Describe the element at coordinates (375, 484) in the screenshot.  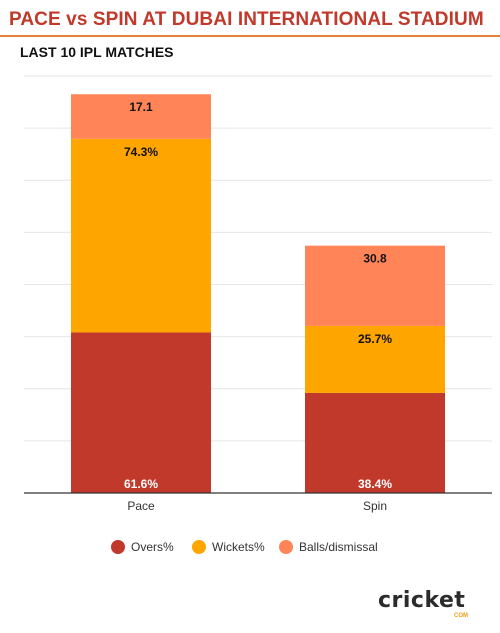
I see `data-label: 38.4%` at that location.